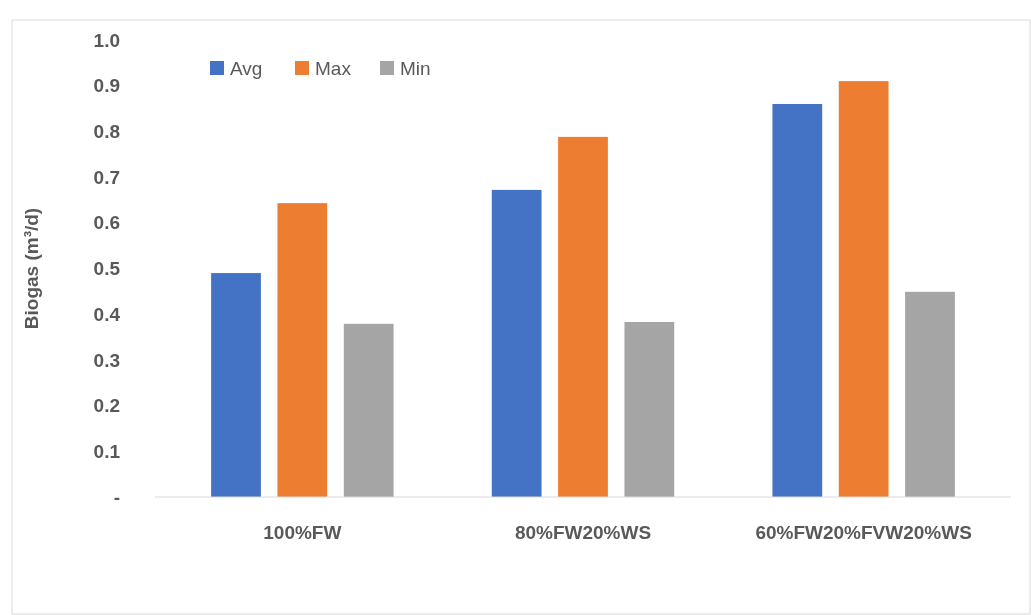  I want to click on legend-label: Avg, so click(246, 68).